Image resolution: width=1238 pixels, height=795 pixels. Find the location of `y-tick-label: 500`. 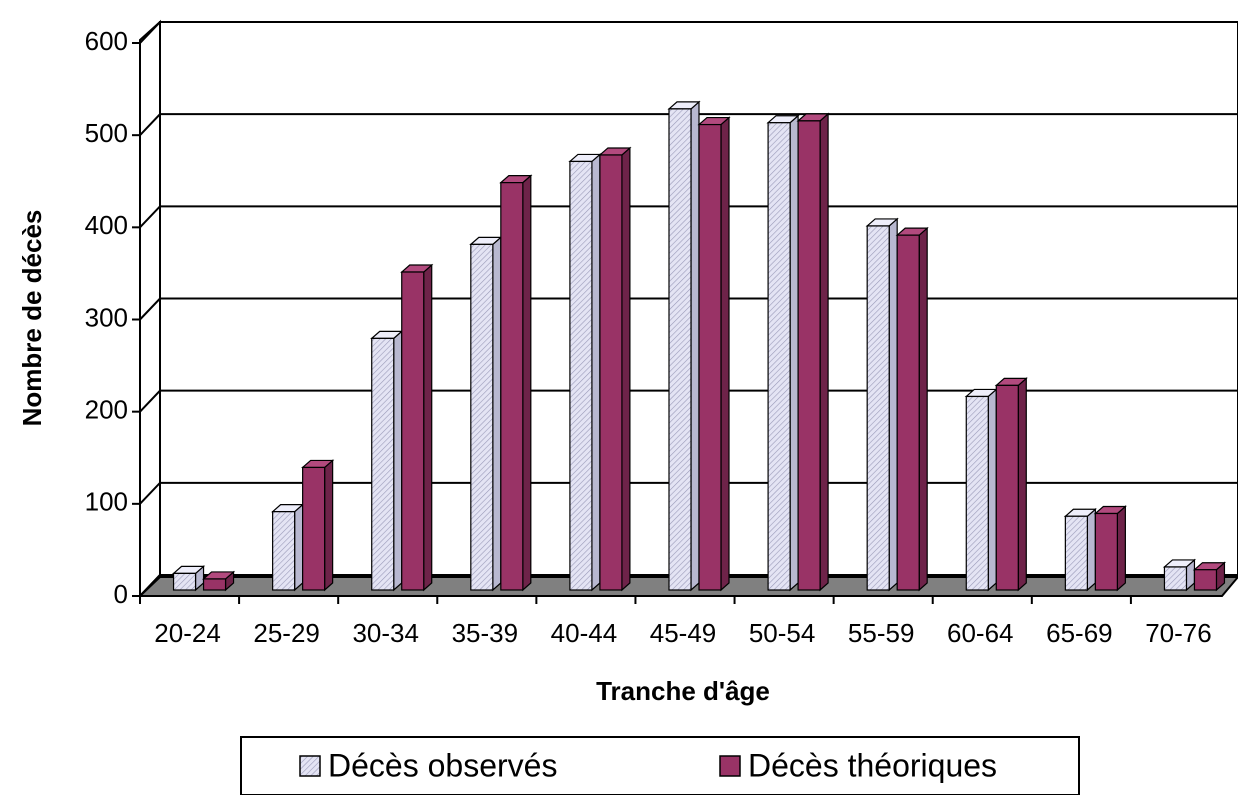

y-tick-label: 500 is located at coordinates (106, 133).